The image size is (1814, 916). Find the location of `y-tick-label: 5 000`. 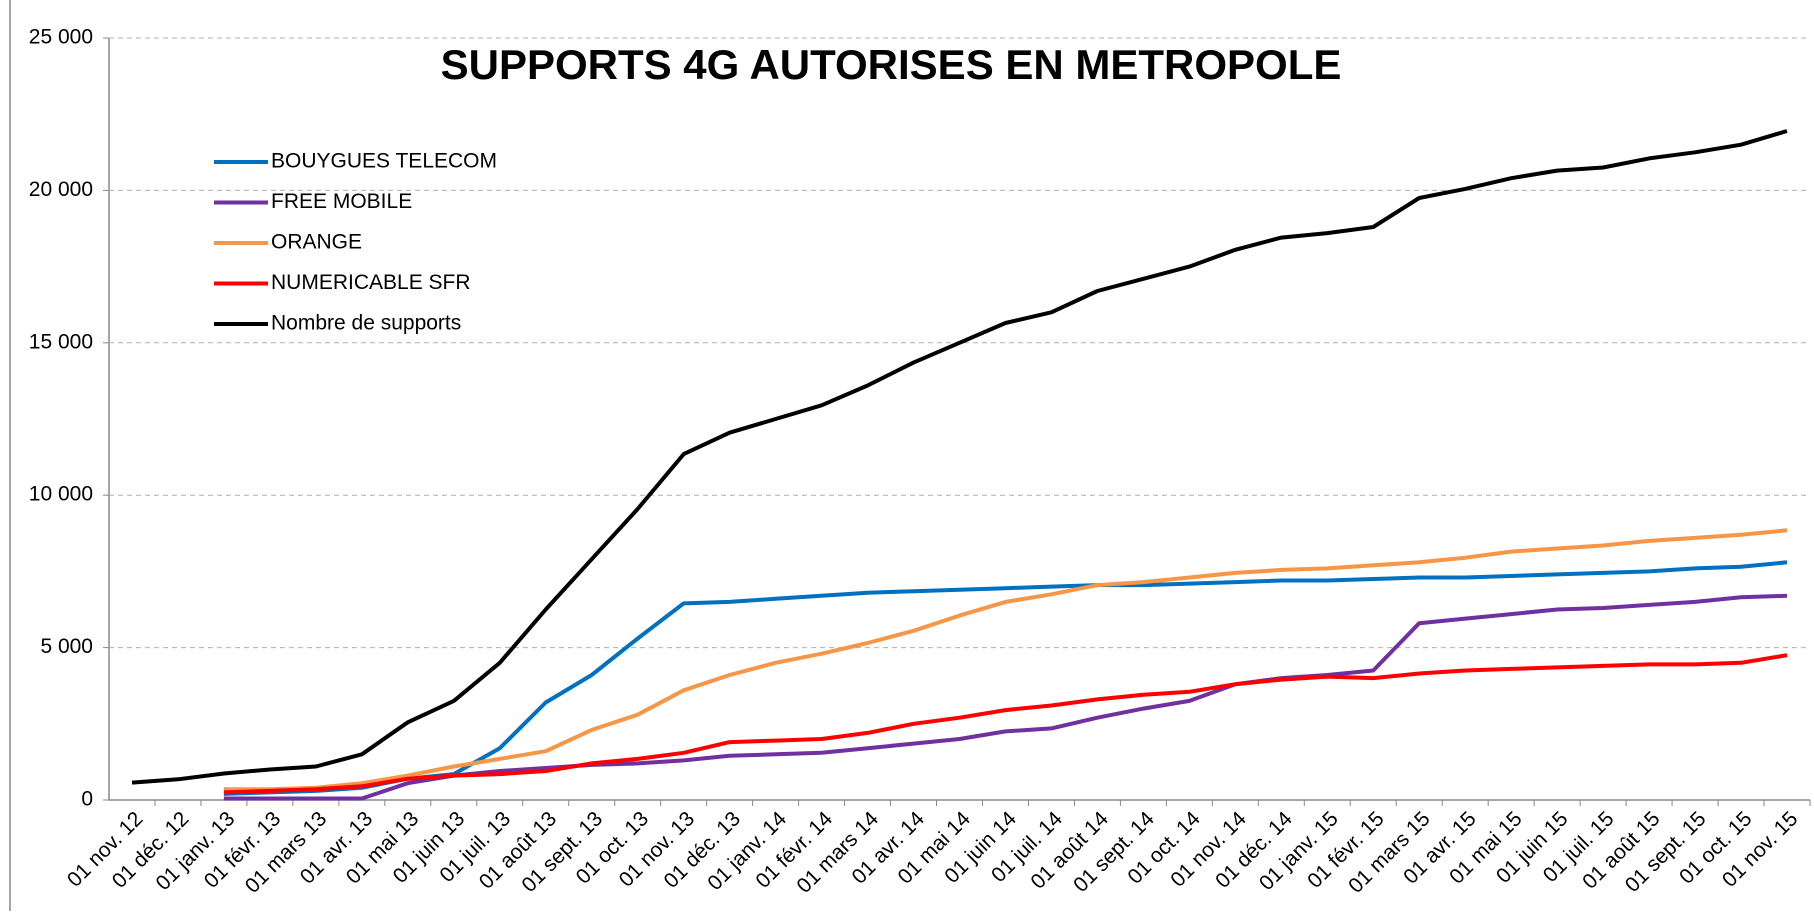

y-tick-label: 5 000 is located at coordinates (66, 646).